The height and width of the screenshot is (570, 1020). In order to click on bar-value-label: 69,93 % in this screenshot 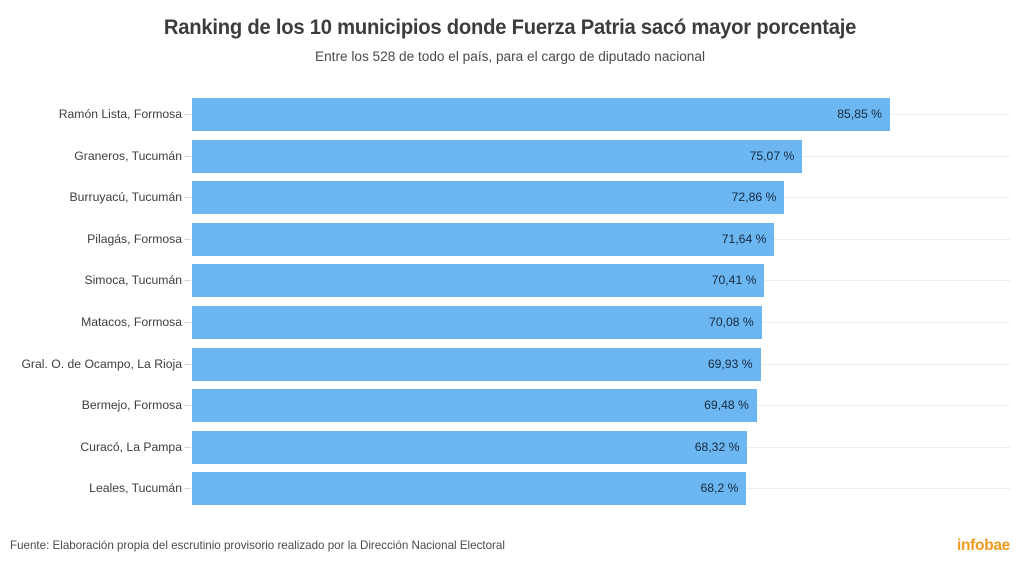, I will do `click(730, 363)`.